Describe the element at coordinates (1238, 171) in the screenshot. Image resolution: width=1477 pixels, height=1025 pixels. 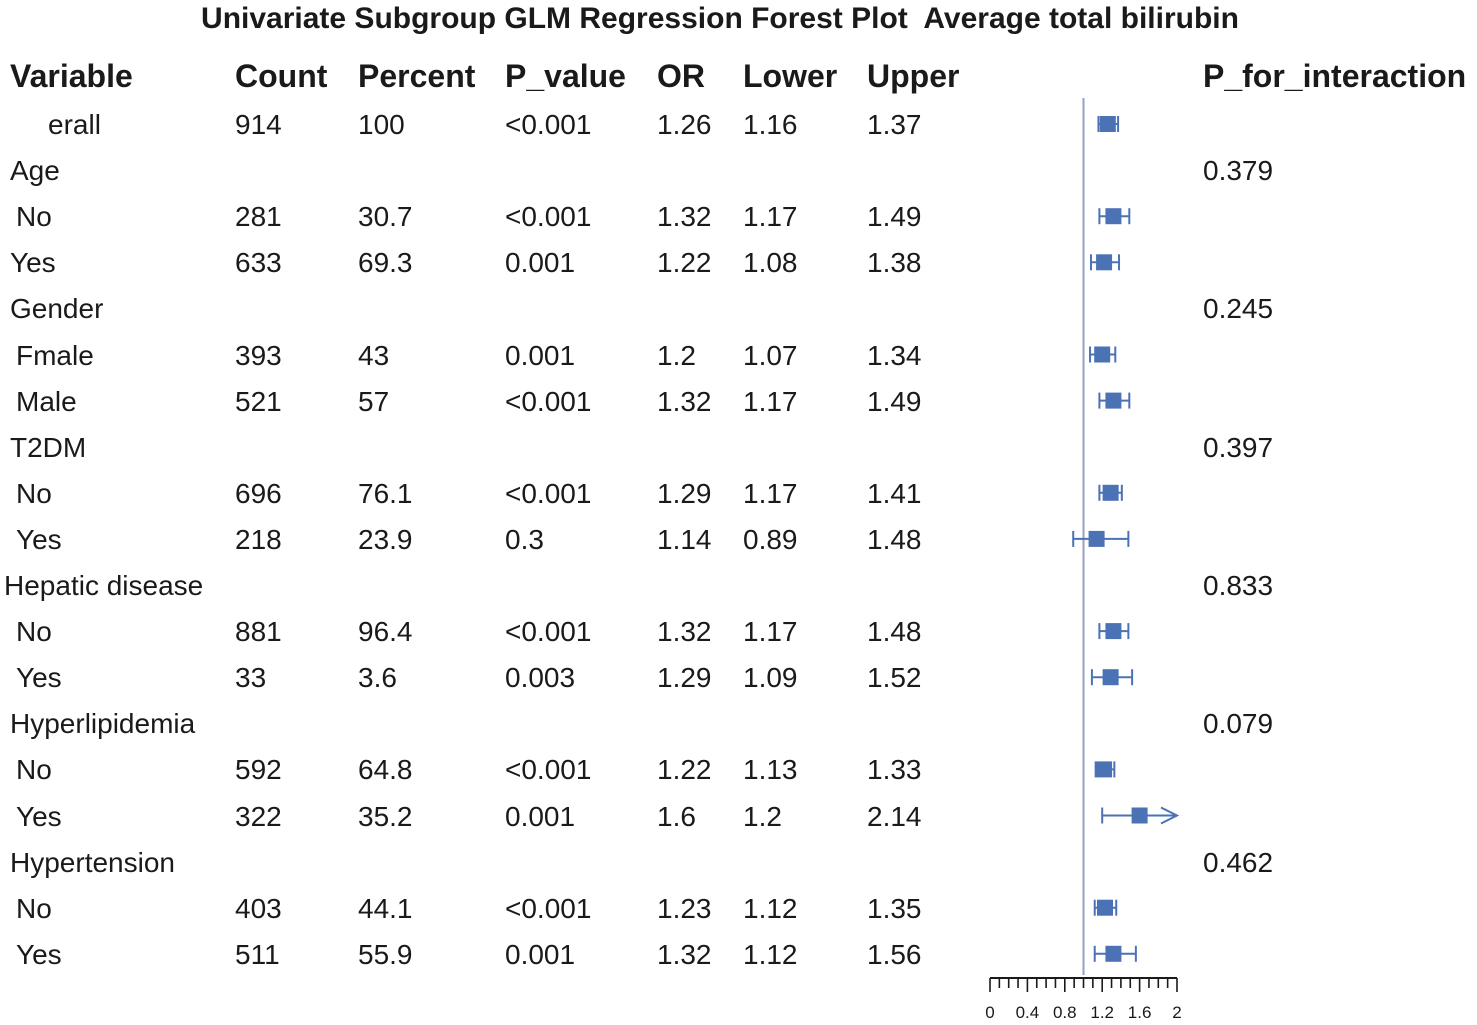
I see `row-p-interaction-cell: 0.379` at that location.